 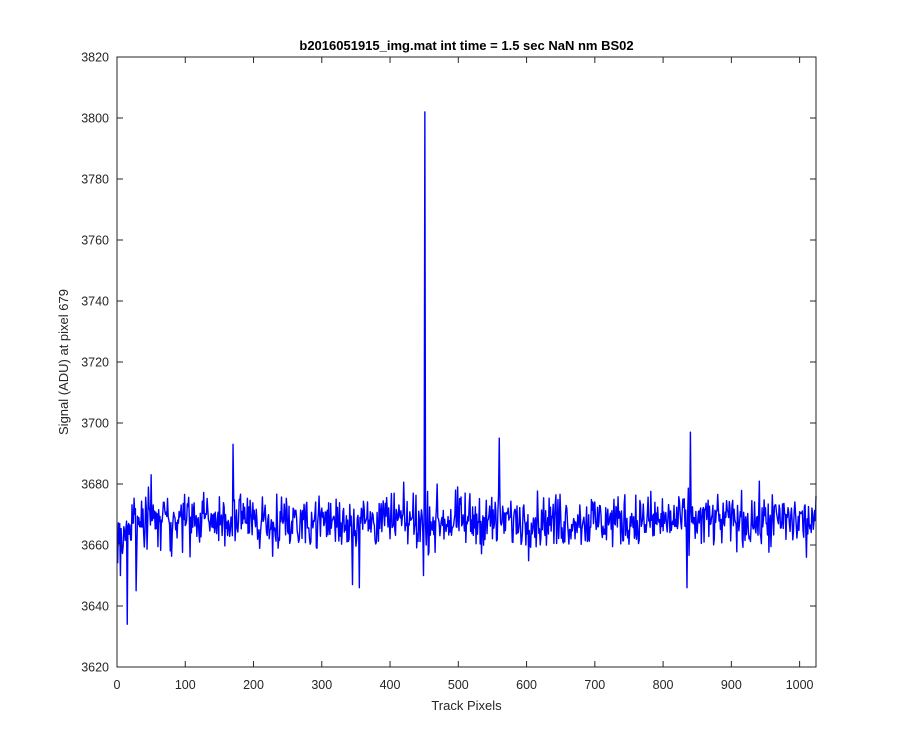 I want to click on y-tick-label: 3820, so click(x=95, y=58).